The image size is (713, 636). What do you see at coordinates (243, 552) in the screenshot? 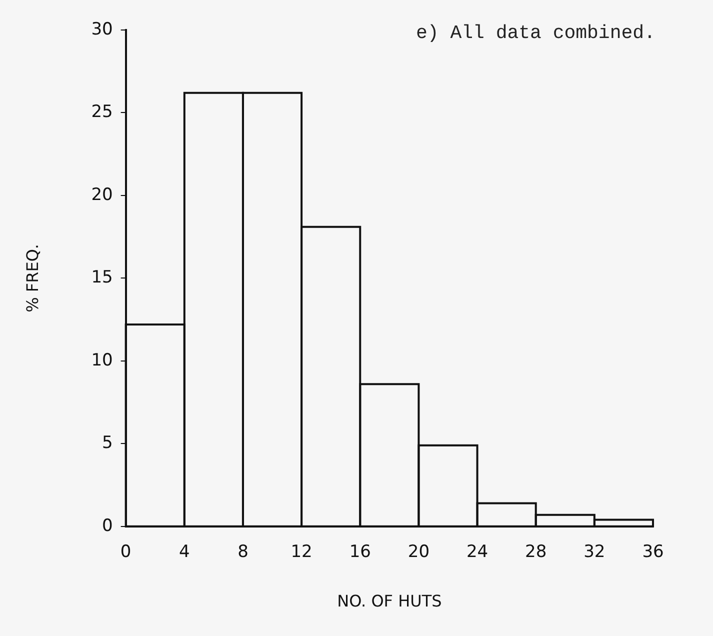
I see `x-tick-label: 8` at bounding box center [243, 552].